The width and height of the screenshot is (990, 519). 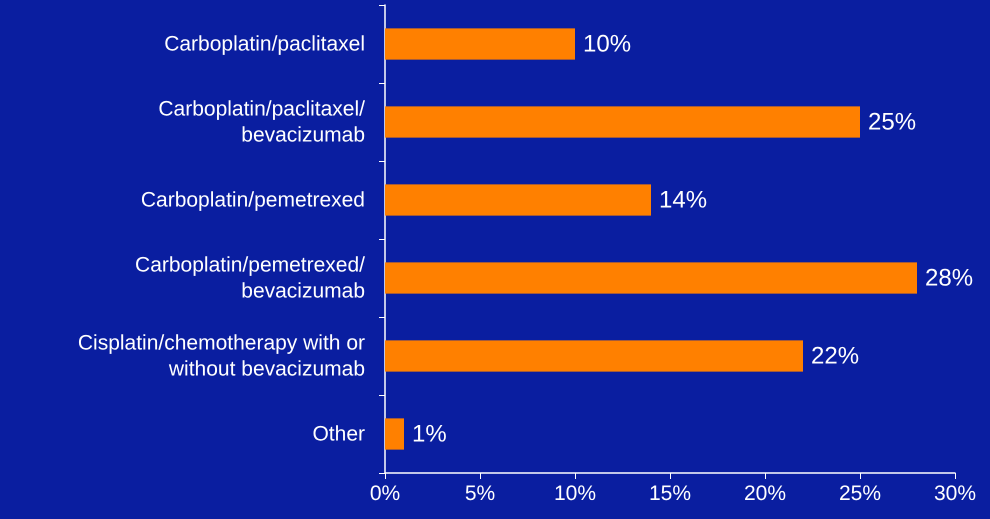 I want to click on x-tick-label: 5%, so click(x=480, y=493).